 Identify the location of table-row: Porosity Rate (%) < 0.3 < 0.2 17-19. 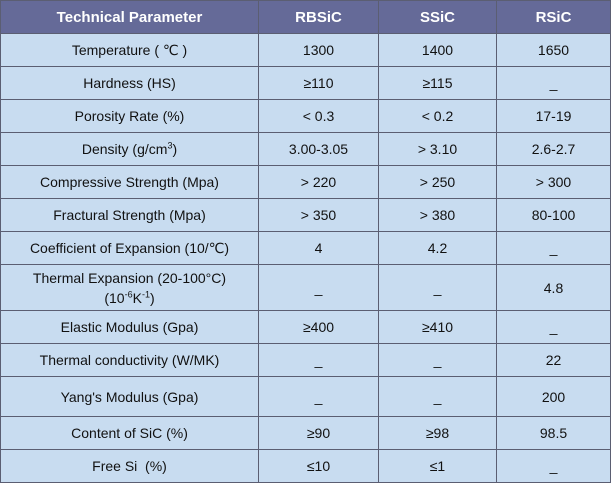
(305, 116).